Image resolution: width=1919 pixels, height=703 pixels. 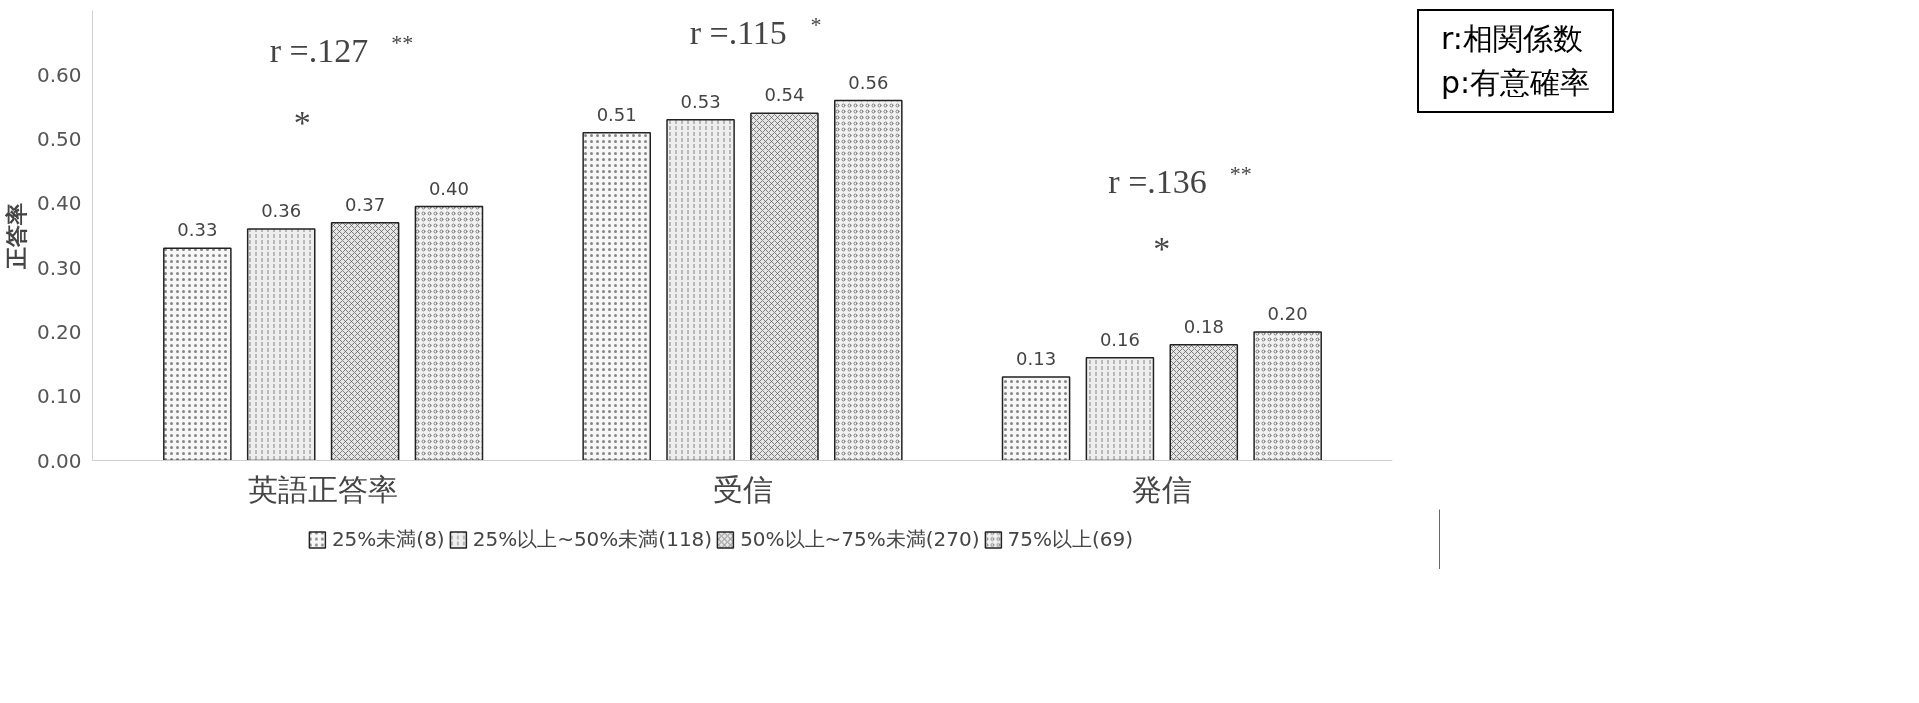 What do you see at coordinates (592, 539) in the screenshot?
I see `legend-label: 25%以上~50%未満(118)` at bounding box center [592, 539].